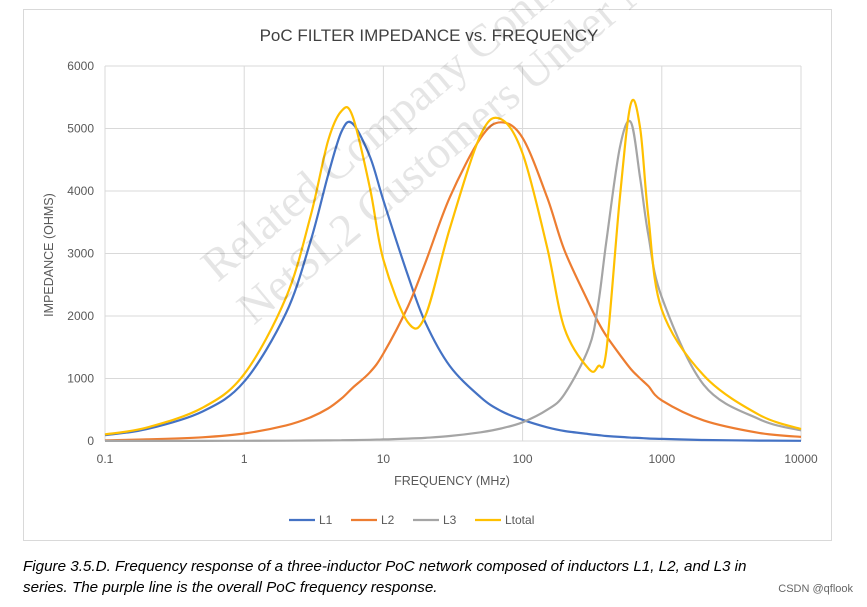  Describe the element at coordinates (90, 441) in the screenshot. I see `y-tick-label: 0` at that location.